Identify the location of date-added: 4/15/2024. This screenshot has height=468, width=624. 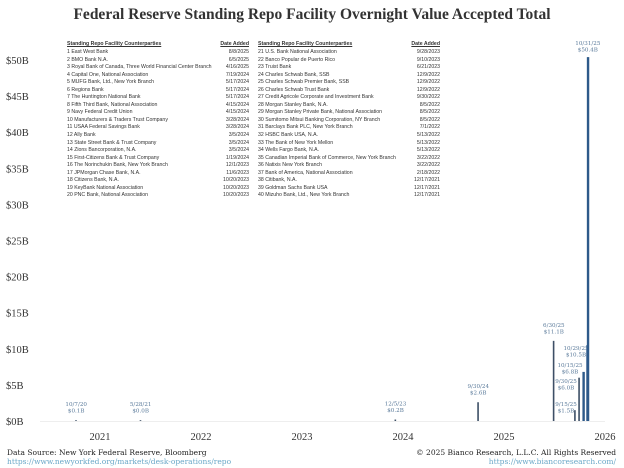
(237, 104).